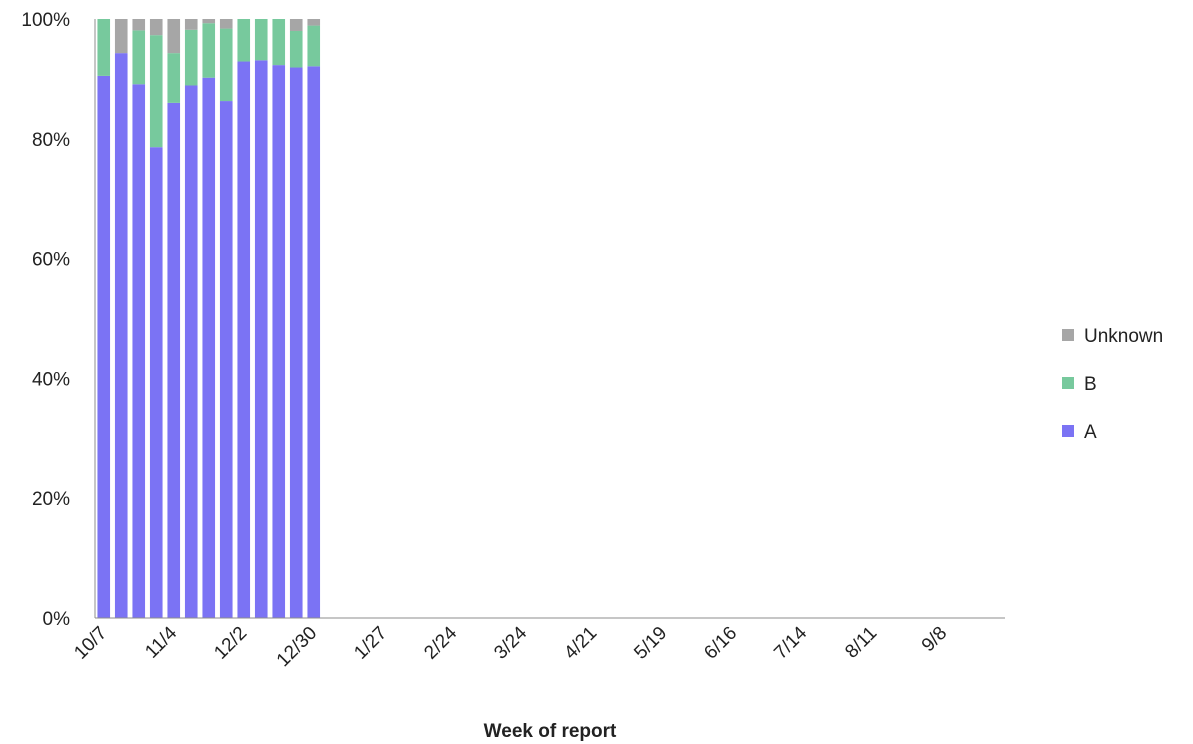 The width and height of the screenshot is (1193, 744). I want to click on x-tick-label: 12/30, so click(297, 647).